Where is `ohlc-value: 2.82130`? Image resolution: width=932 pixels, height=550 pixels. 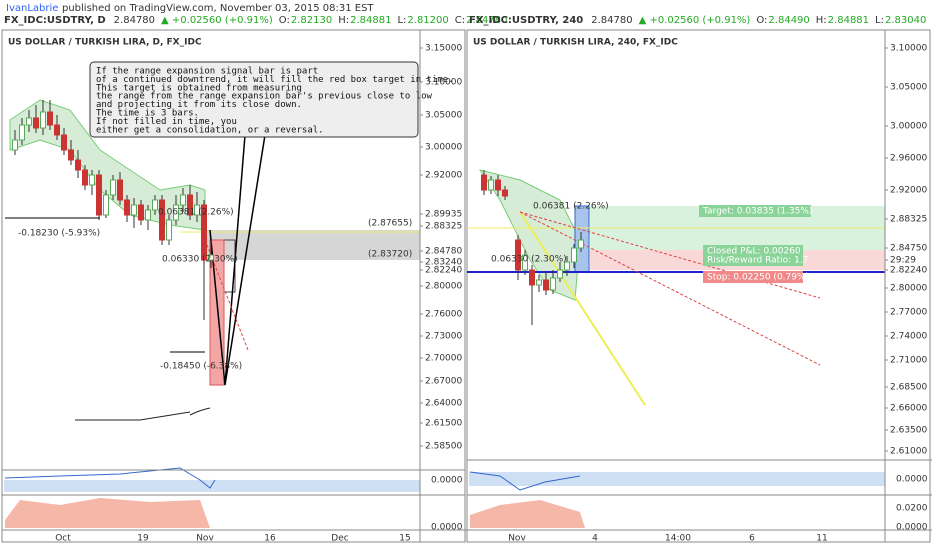 ohlc-value: 2.82130 is located at coordinates (311, 20).